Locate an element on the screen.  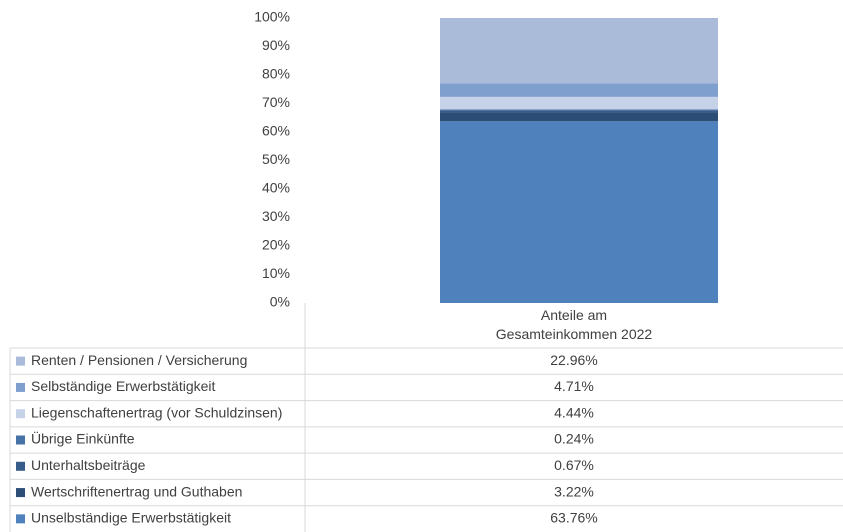
y-tick-label: 20% is located at coordinates (276, 245).